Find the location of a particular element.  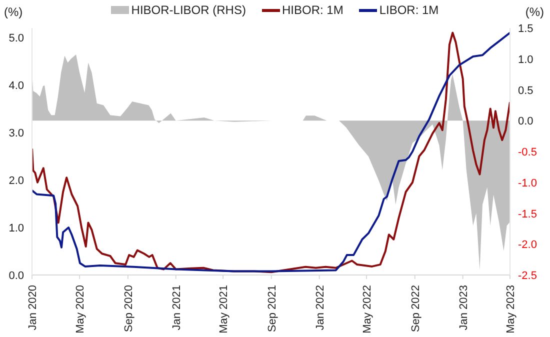

y2-tick-label: 0.0 is located at coordinates (526, 122).